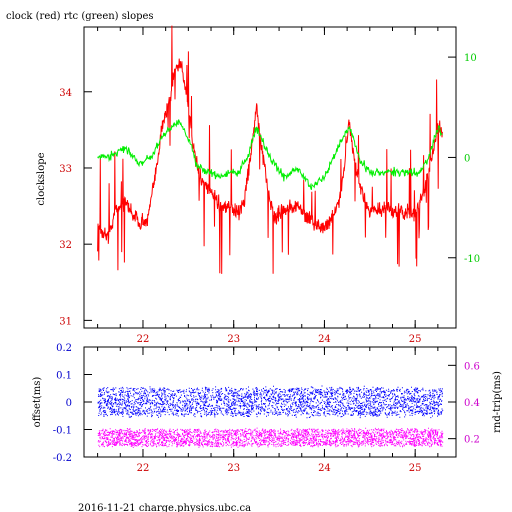 This screenshot has width=512, height=512. I want to click on y-right-tick-label: 0.2, so click(472, 440).